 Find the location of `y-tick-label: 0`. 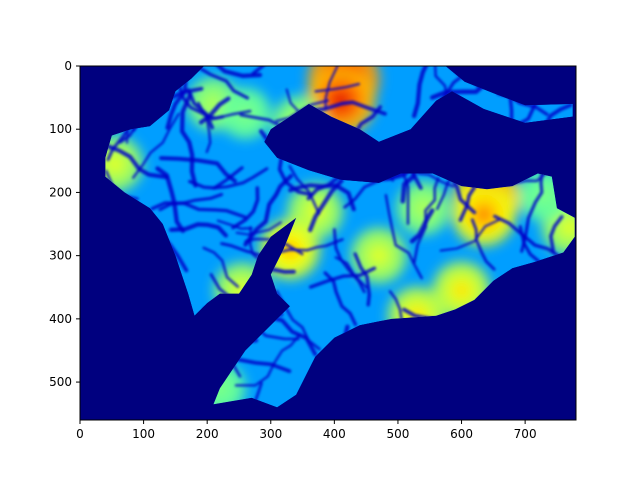

y-tick-label: 0 is located at coordinates (68, 66).